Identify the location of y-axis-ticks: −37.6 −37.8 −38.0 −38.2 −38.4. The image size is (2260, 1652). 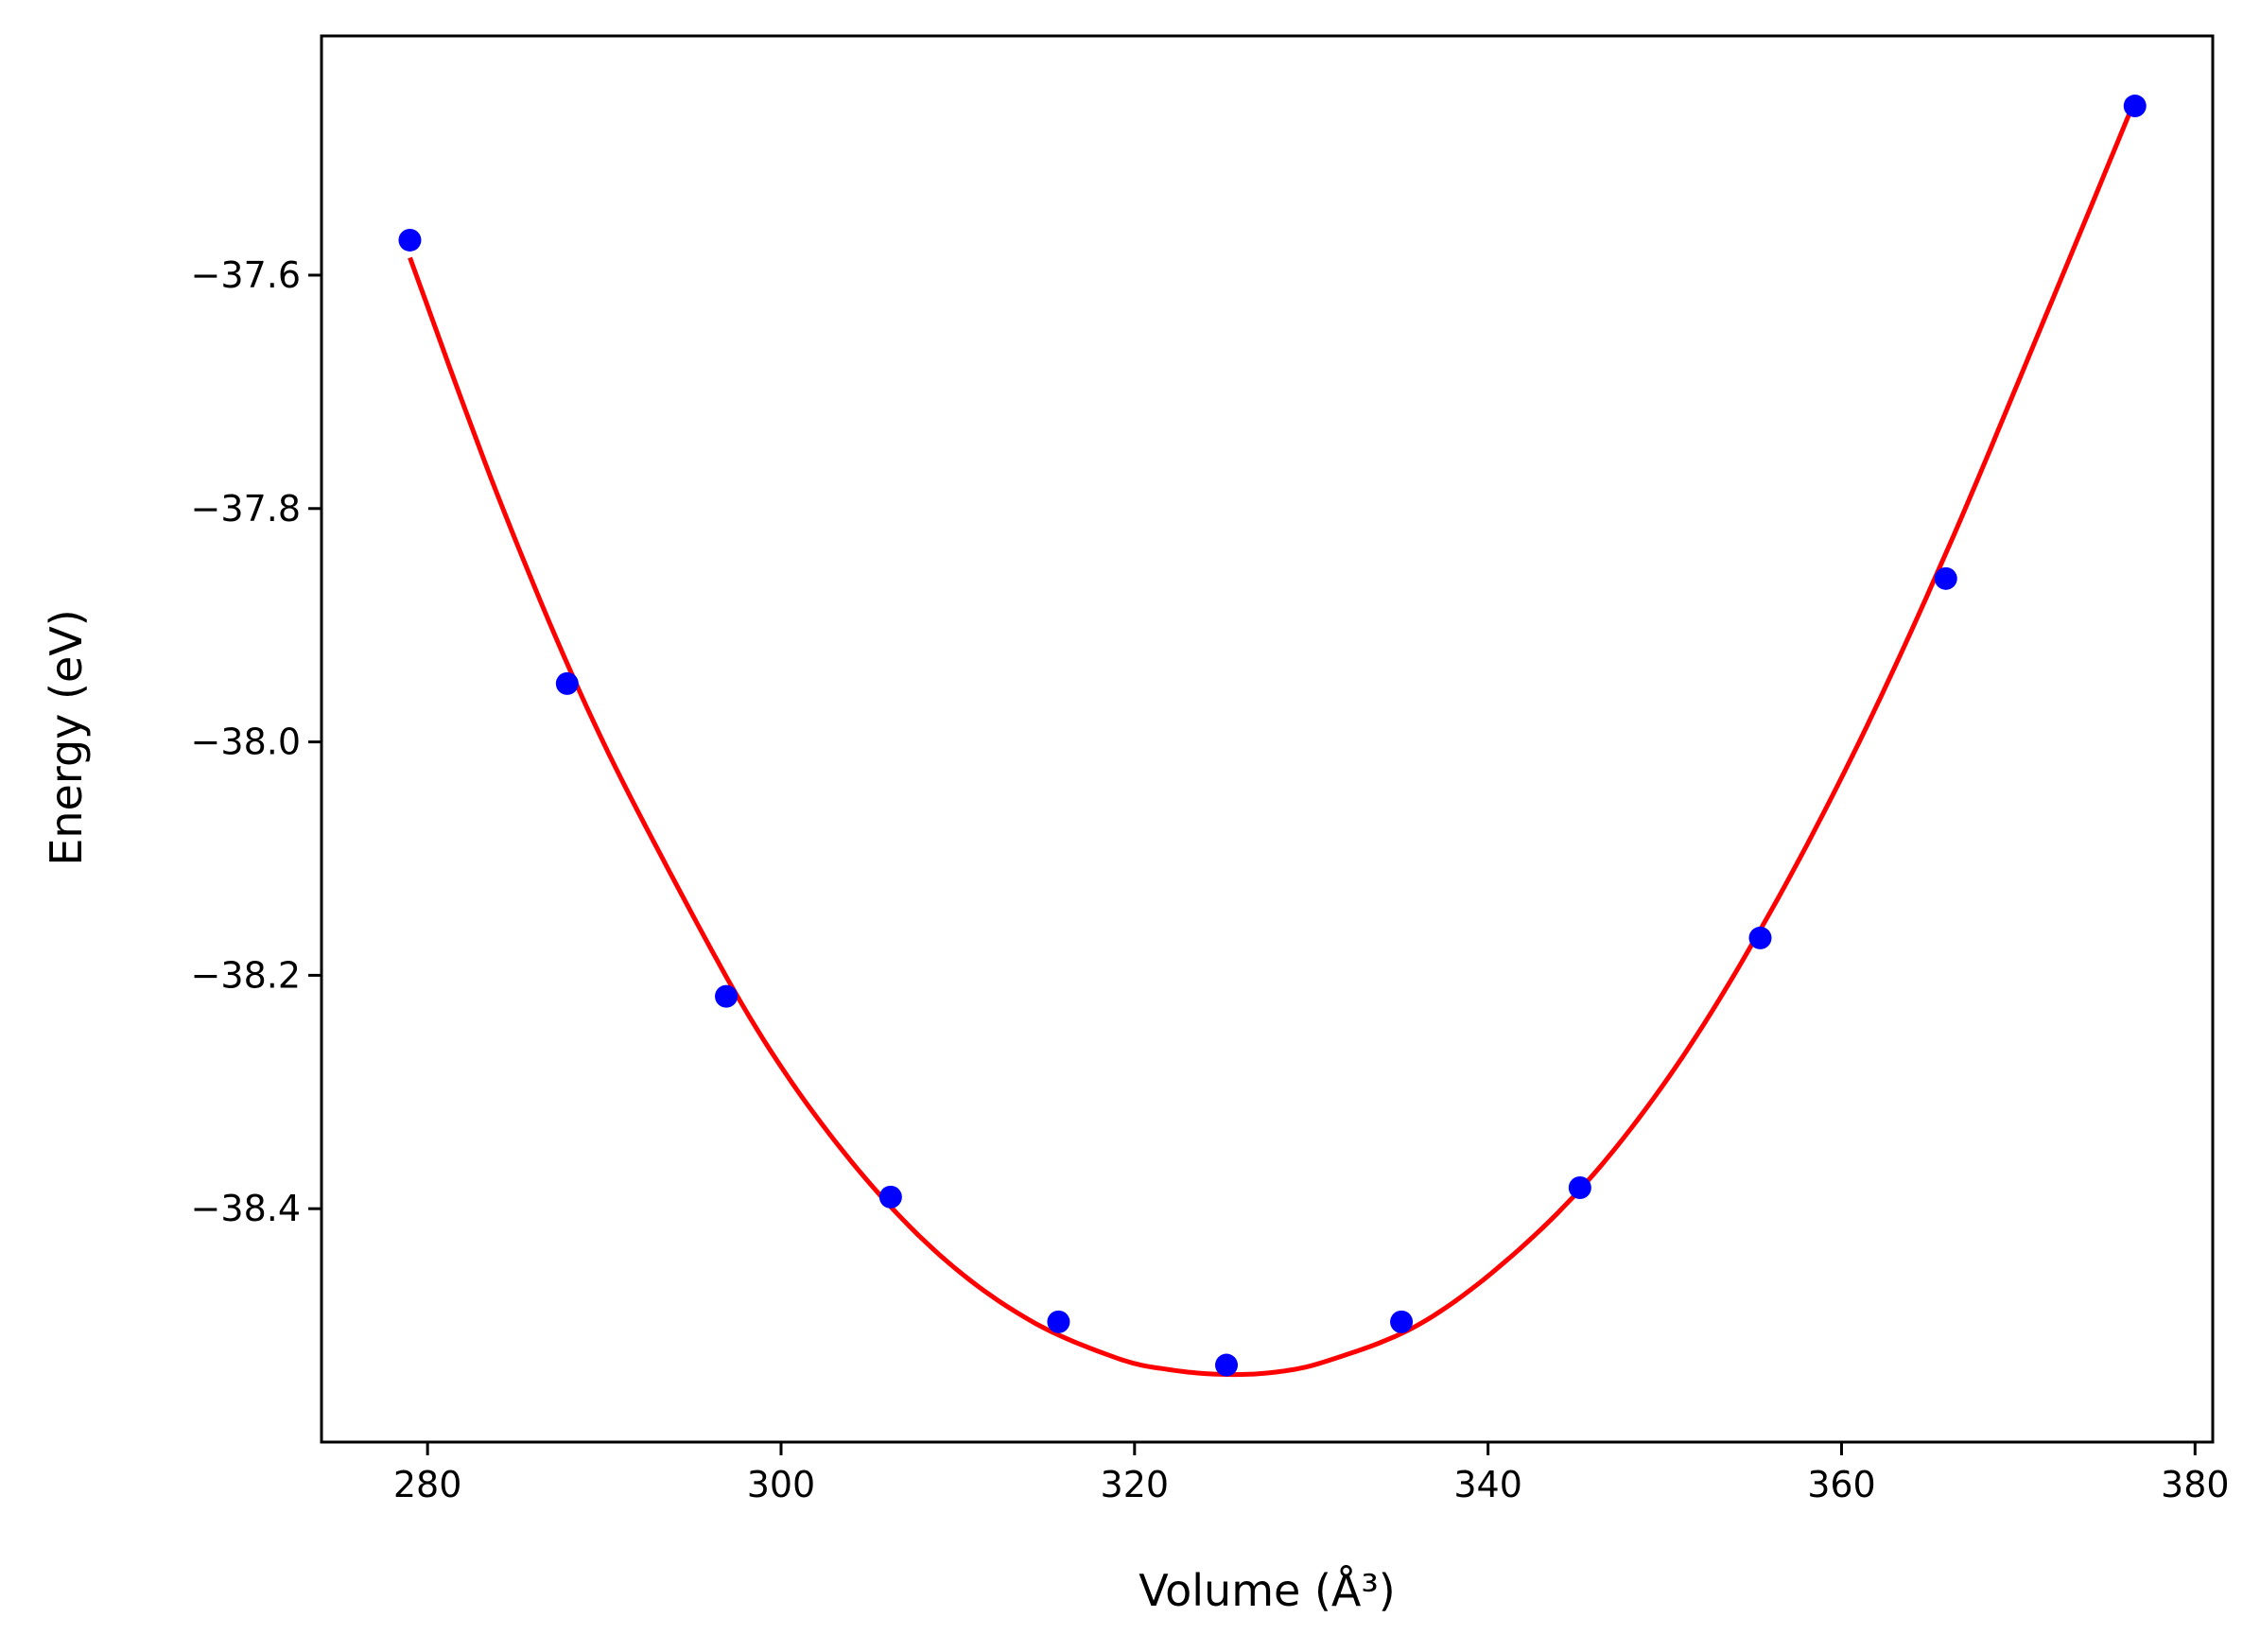
(256, 742).